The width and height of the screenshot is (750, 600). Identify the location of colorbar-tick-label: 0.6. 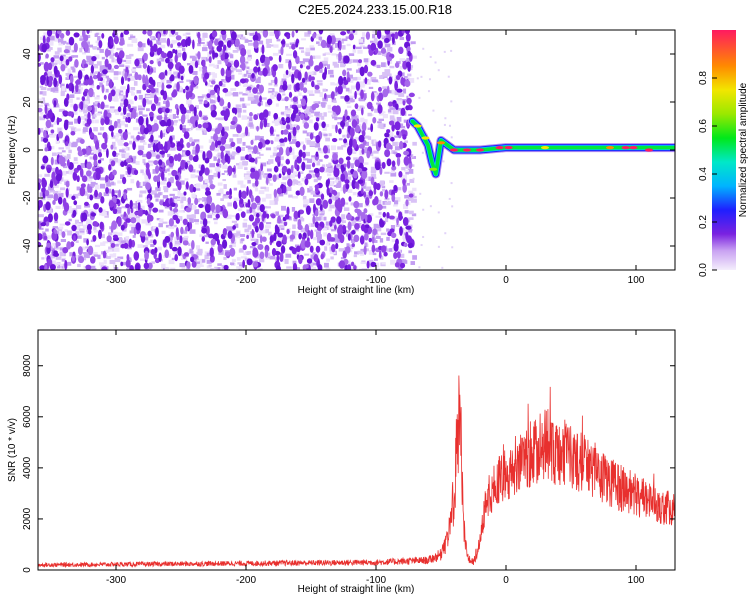
(703, 126).